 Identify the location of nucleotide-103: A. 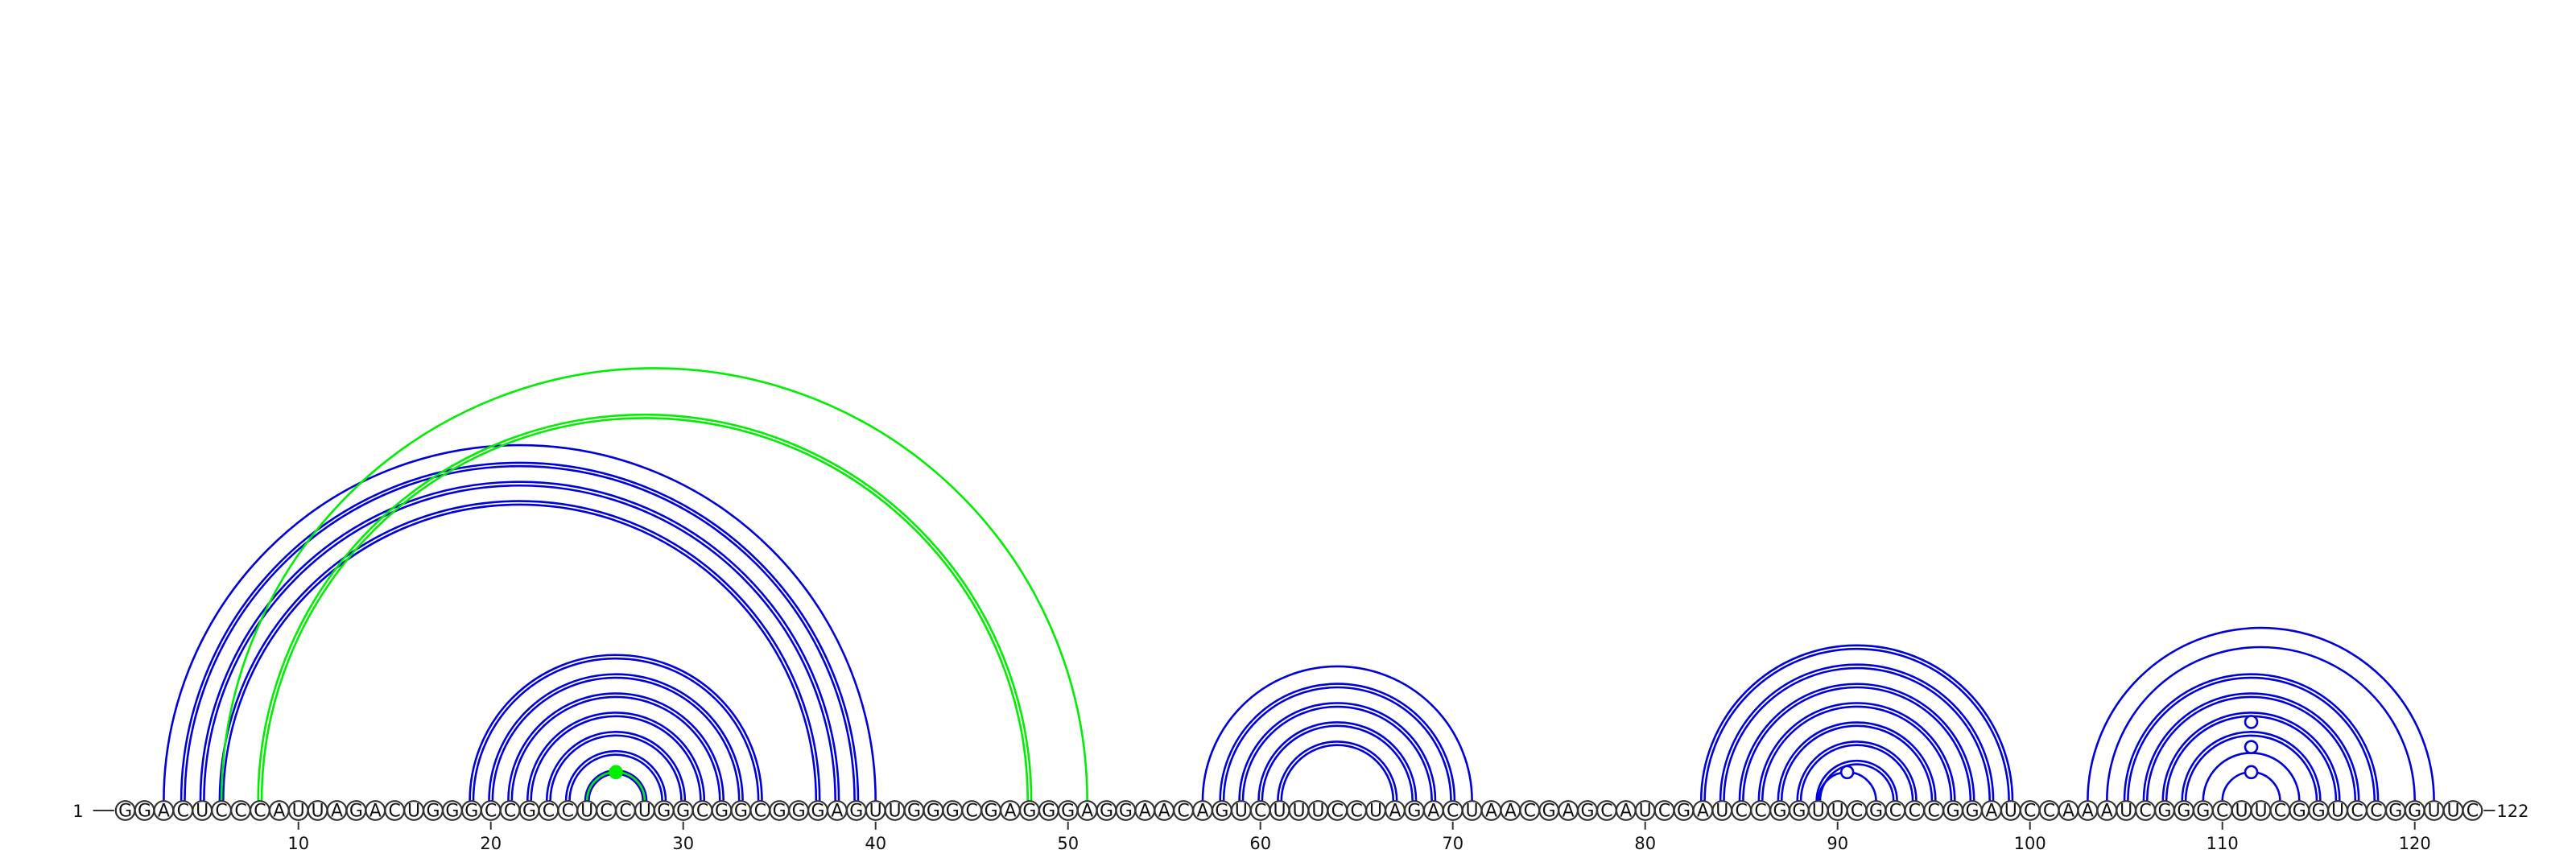
(2088, 811).